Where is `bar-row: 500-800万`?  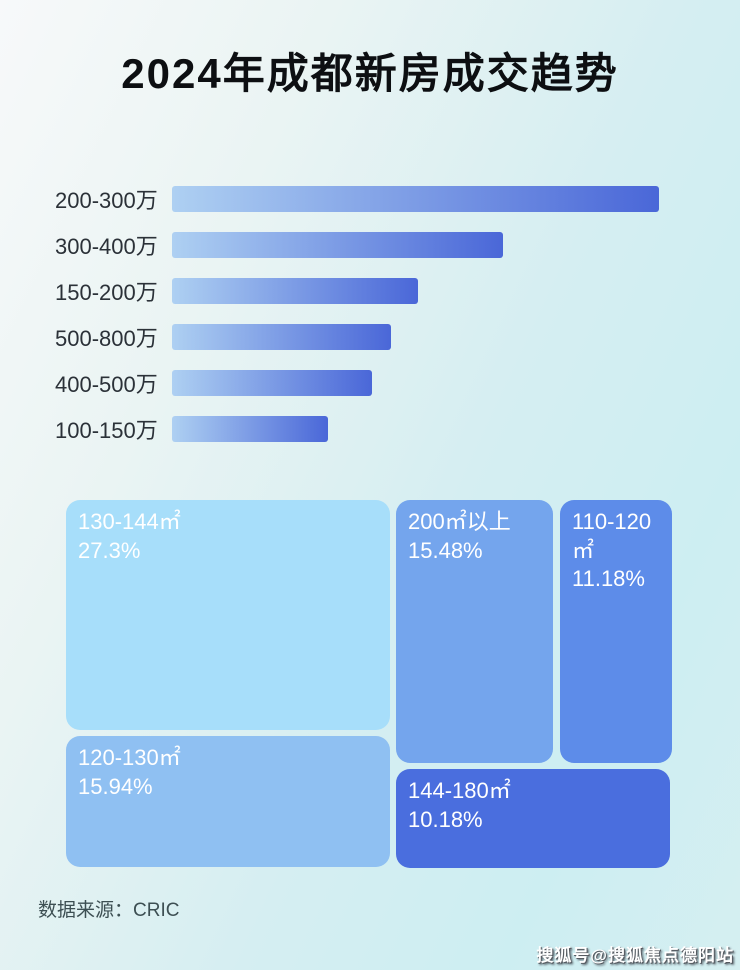
bar-row: 500-800万 is located at coordinates (370, 337).